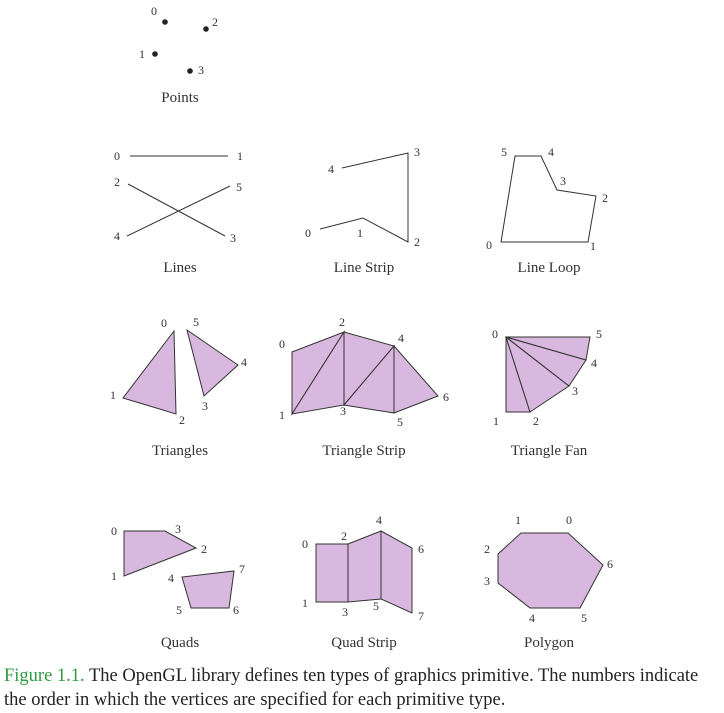  I want to click on line-segment, so click(176, 210).